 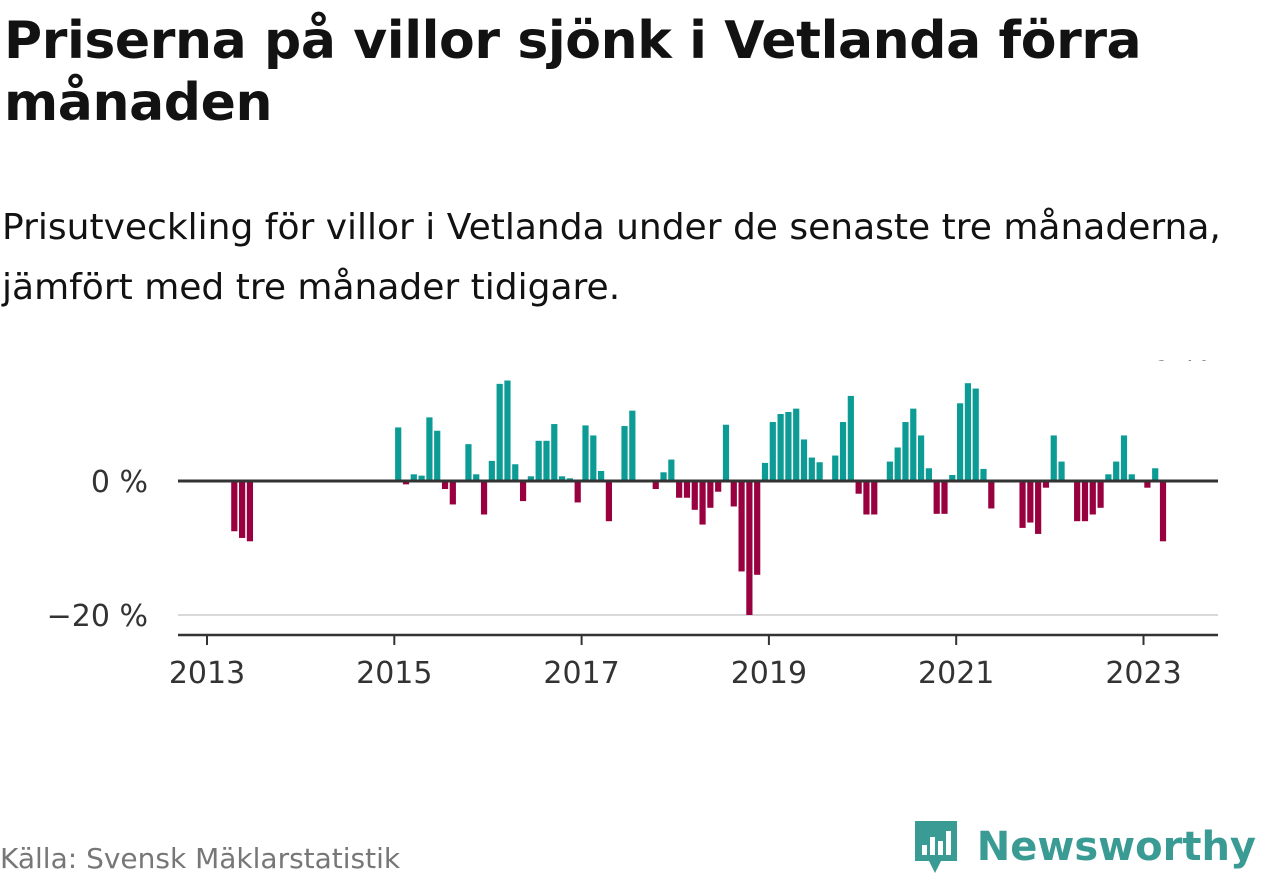 What do you see at coordinates (956, 673) in the screenshot?
I see `x-tick-label: 2021` at bounding box center [956, 673].